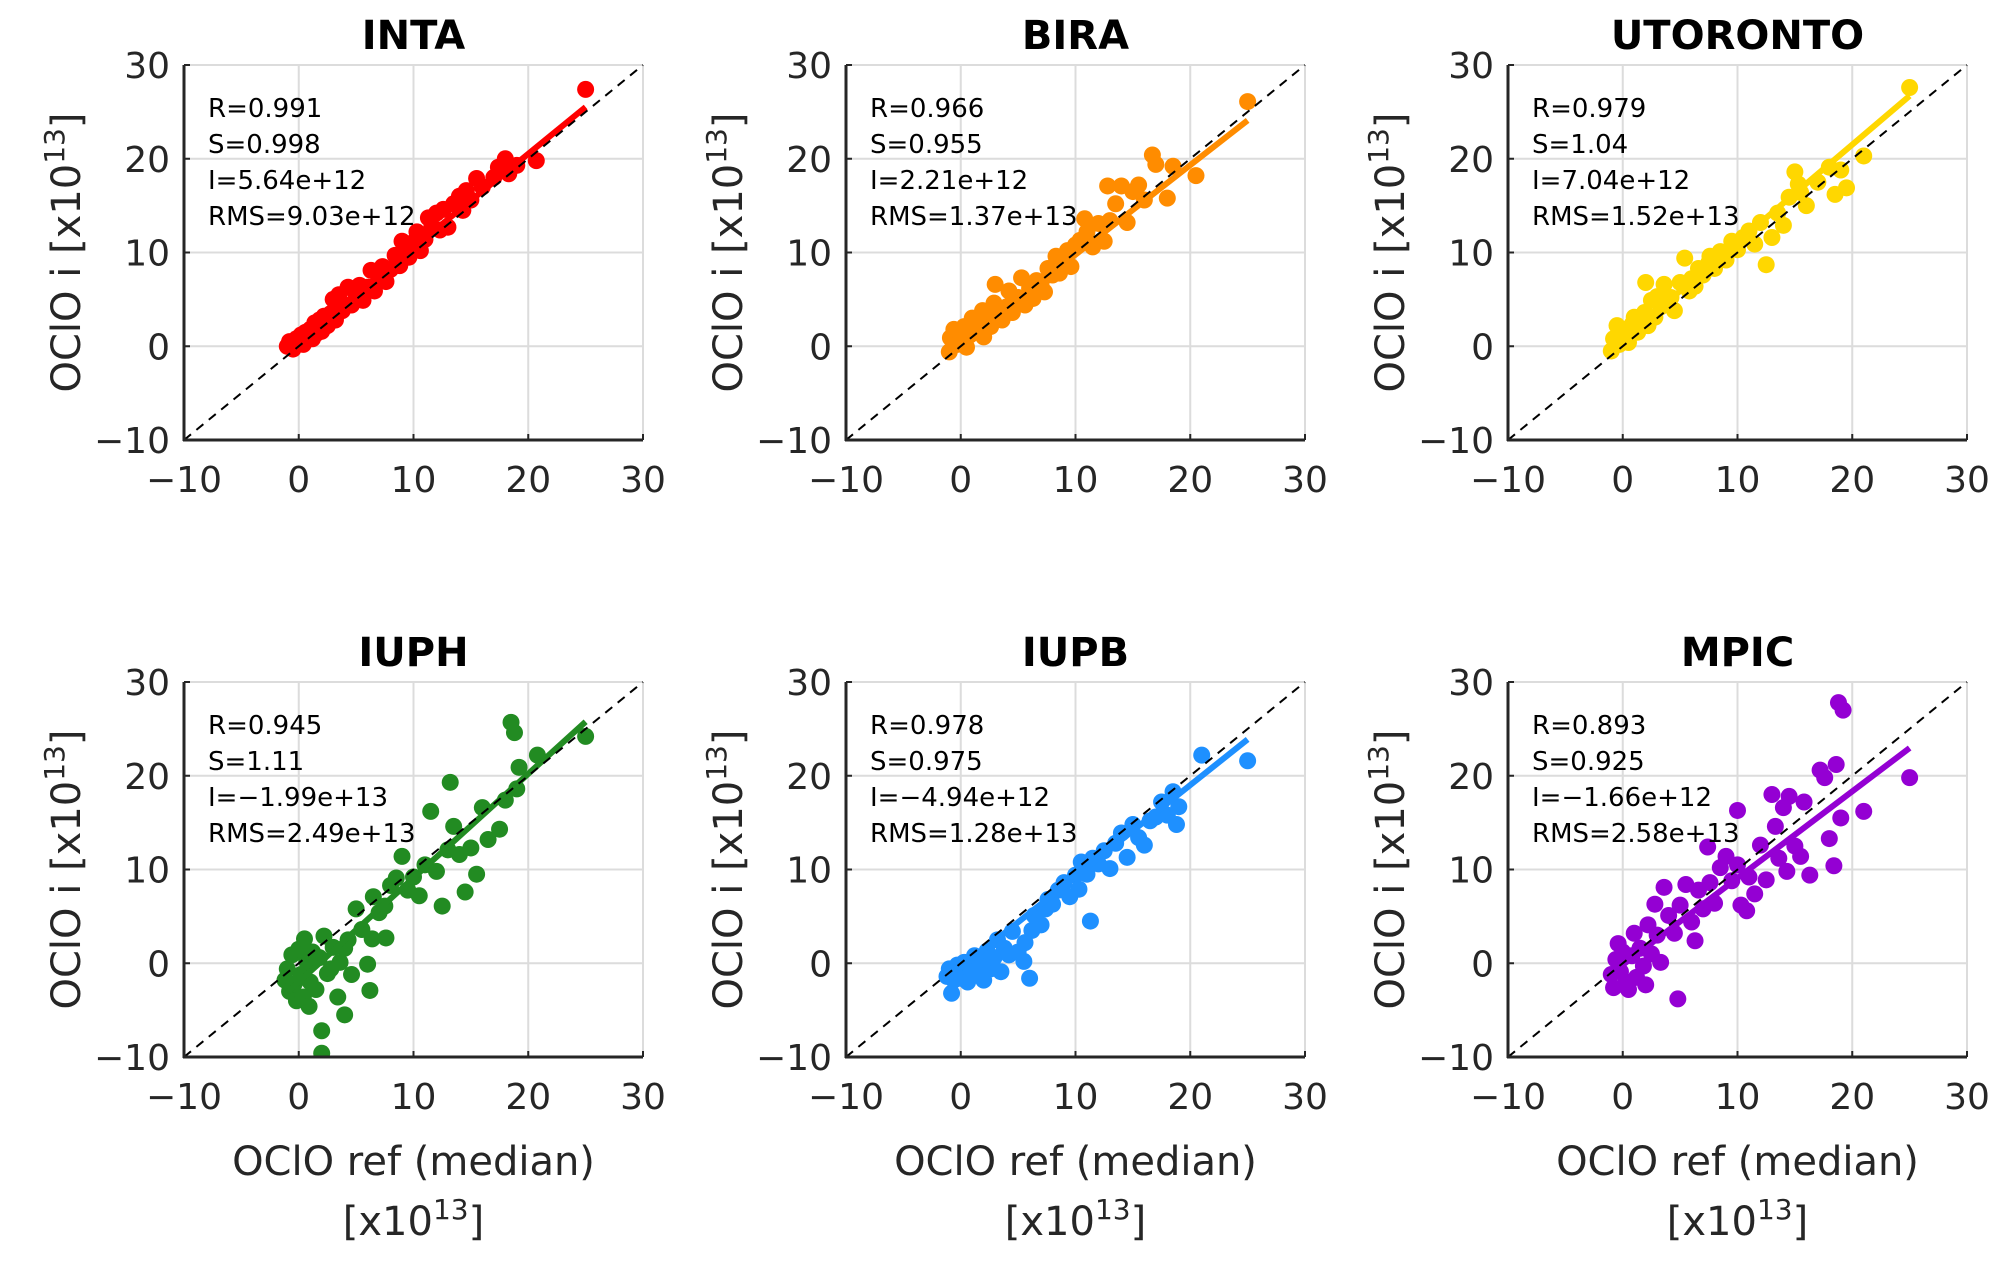  What do you see at coordinates (256, 762) in the screenshot?
I see `stat-label: S=1.11` at bounding box center [256, 762].